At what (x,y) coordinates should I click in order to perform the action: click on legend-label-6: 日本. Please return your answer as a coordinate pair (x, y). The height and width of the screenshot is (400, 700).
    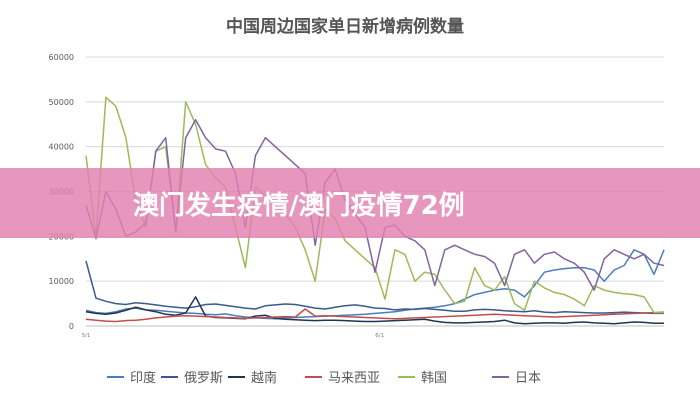
    Looking at the image, I should click on (528, 378).